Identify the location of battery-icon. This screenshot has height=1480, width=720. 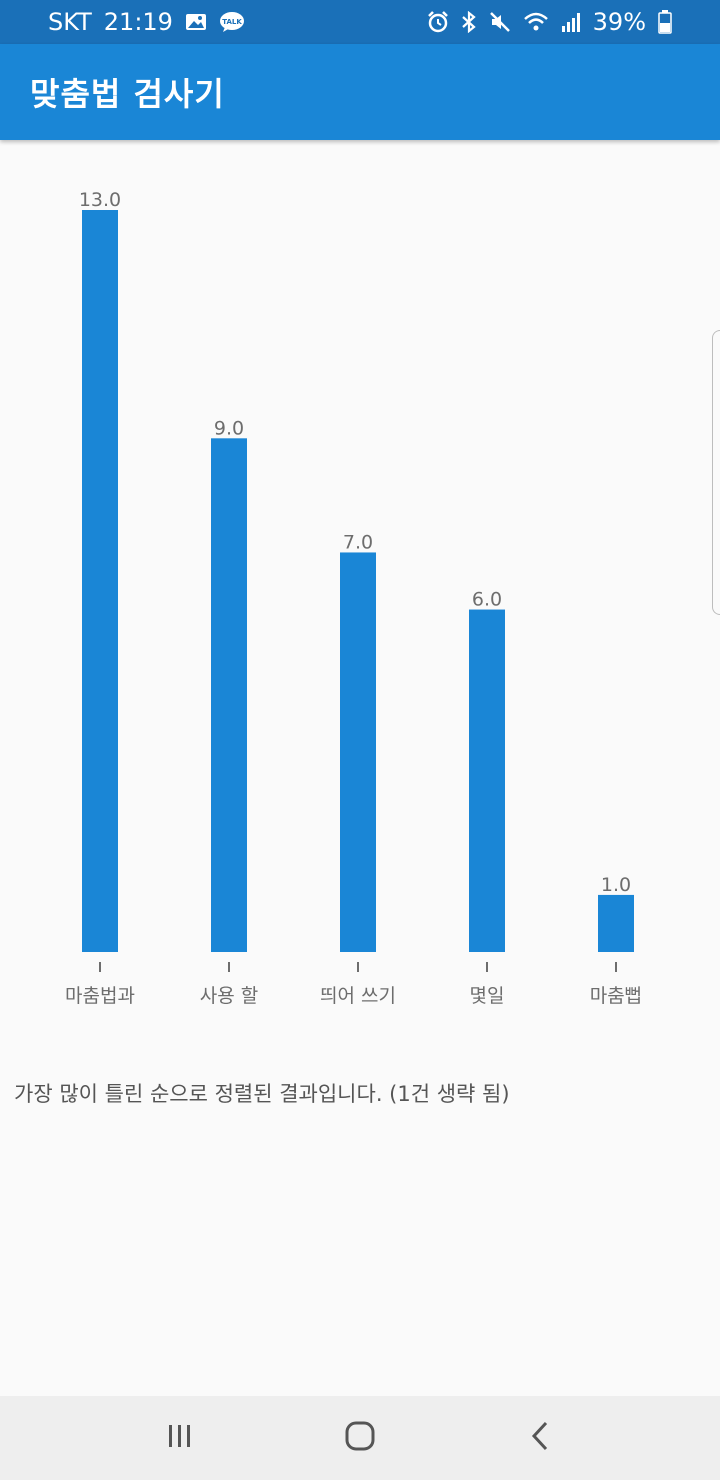
(665, 22).